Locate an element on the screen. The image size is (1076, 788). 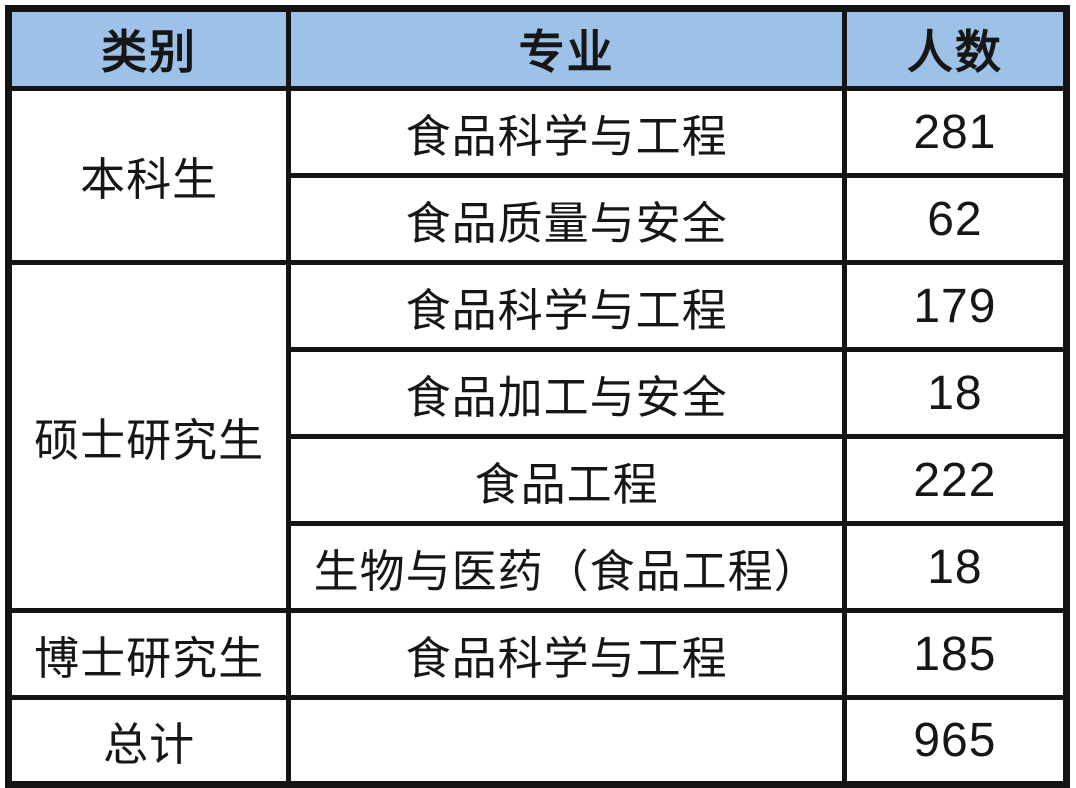
count-cell: 179 is located at coordinates (955, 306).